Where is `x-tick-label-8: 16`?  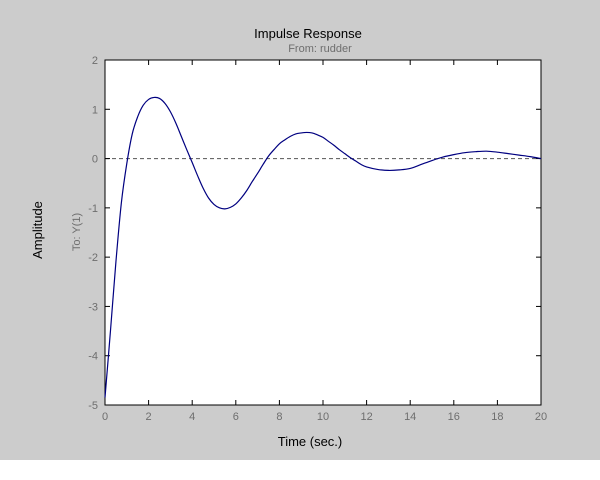 x-tick-label-8: 16 is located at coordinates (454, 417).